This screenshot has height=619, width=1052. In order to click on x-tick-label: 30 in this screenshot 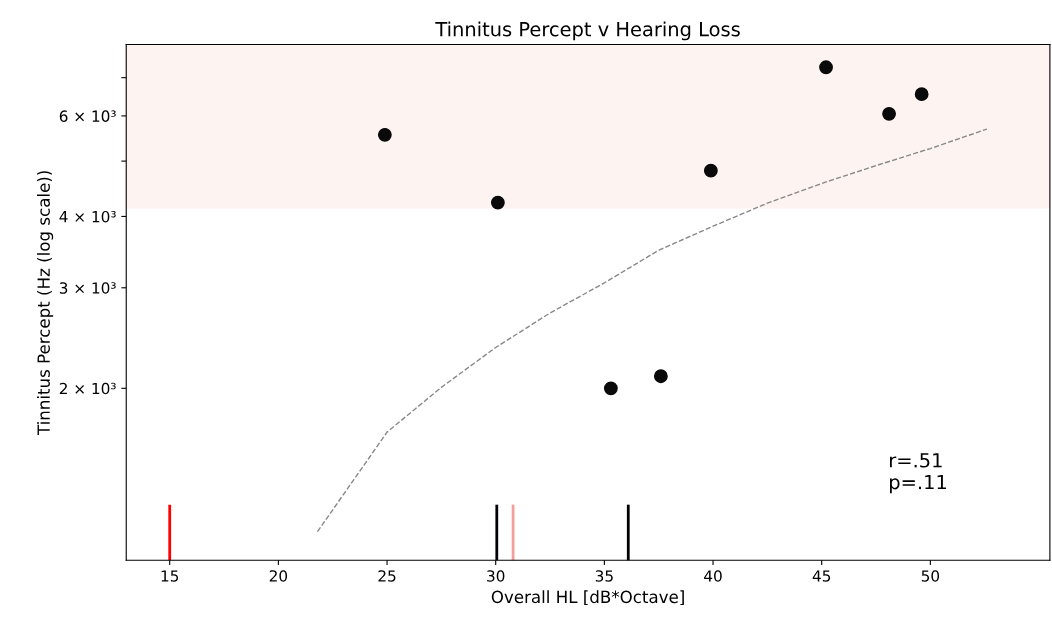, I will do `click(496, 576)`.